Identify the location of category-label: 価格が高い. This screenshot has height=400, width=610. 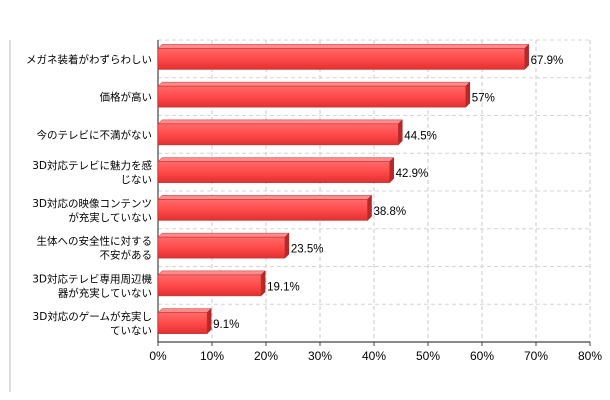
(126, 97).